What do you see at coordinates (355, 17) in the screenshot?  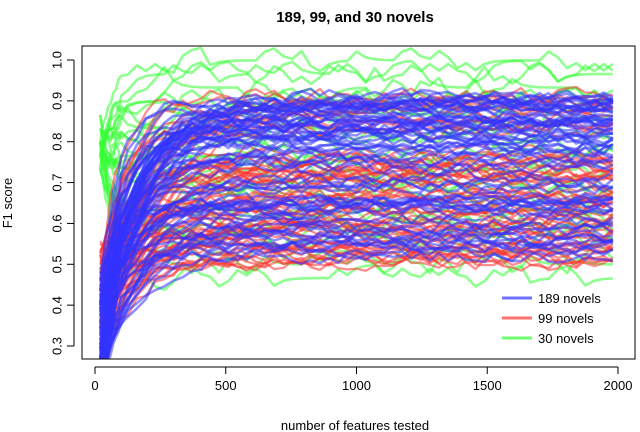 I see `chart-title: 189, 99, and 30 novels` at bounding box center [355, 17].